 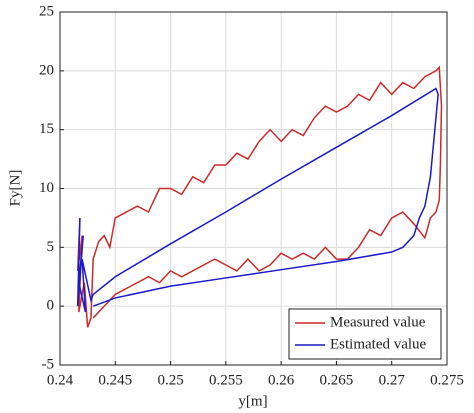 What do you see at coordinates (281, 380) in the screenshot?
I see `x-tick-label: 0.26` at bounding box center [281, 380].